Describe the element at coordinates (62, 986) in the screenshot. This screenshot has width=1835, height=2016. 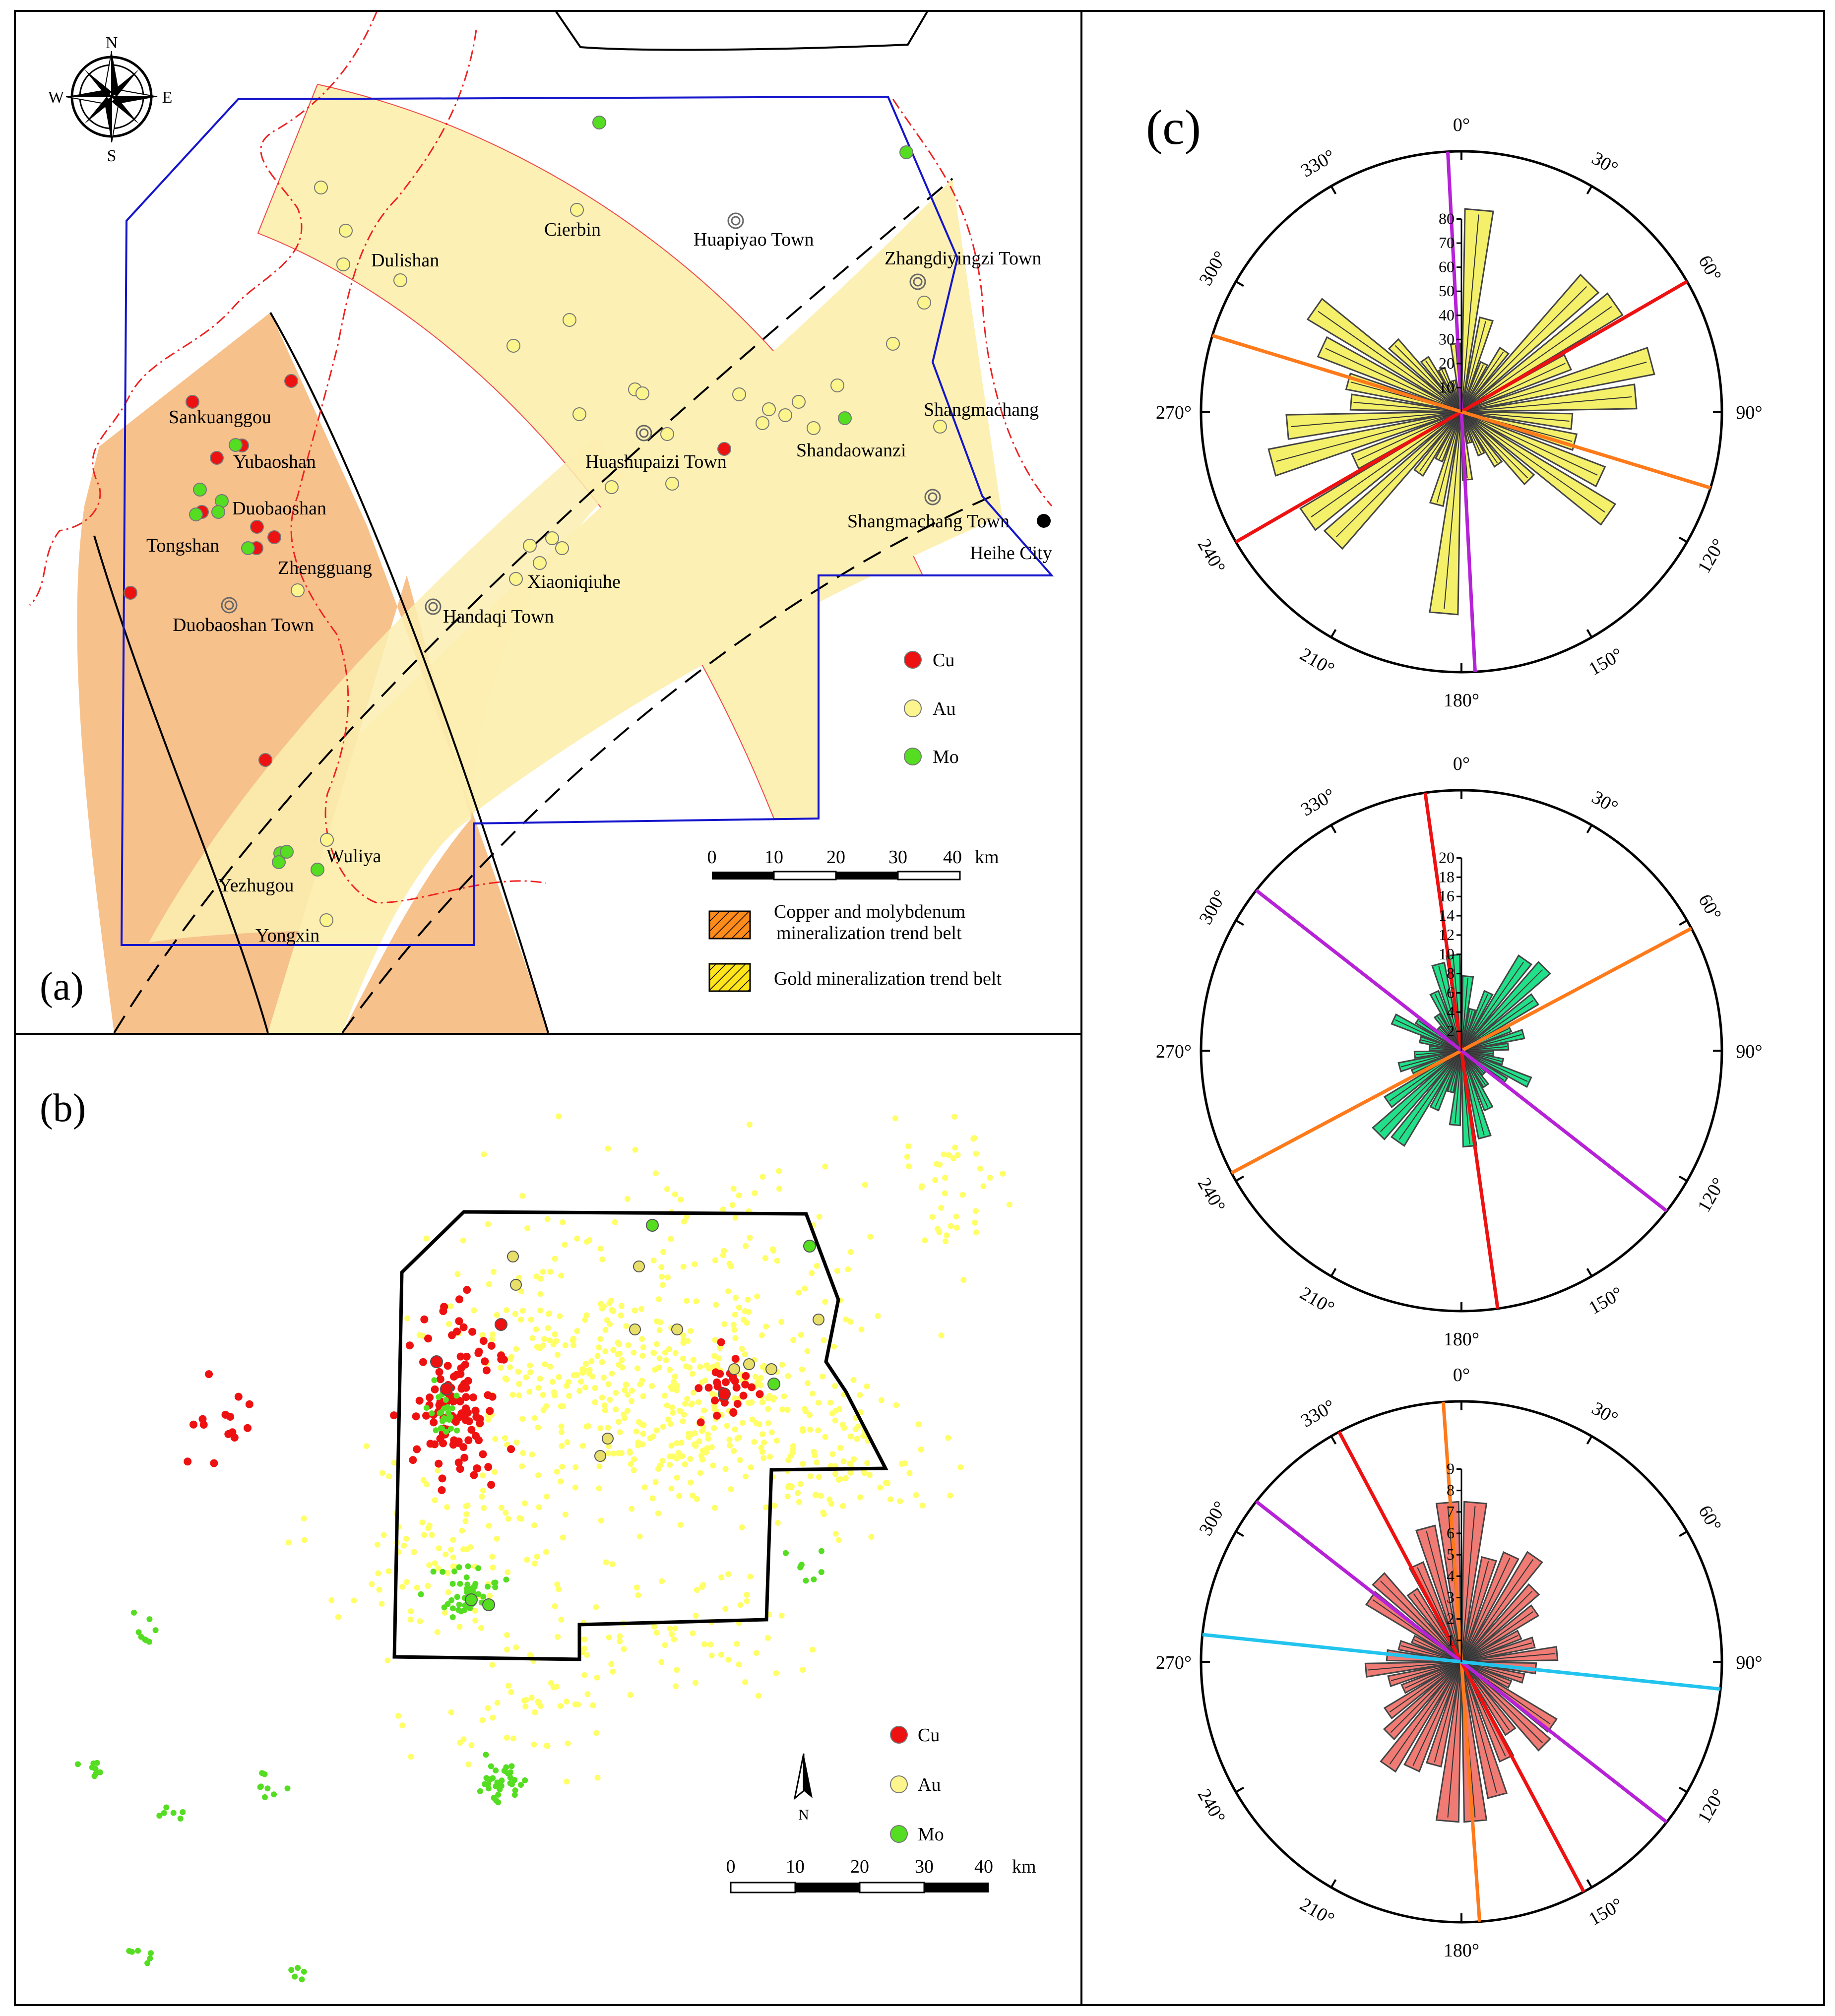
I see `panel-a-label: (a)` at that location.